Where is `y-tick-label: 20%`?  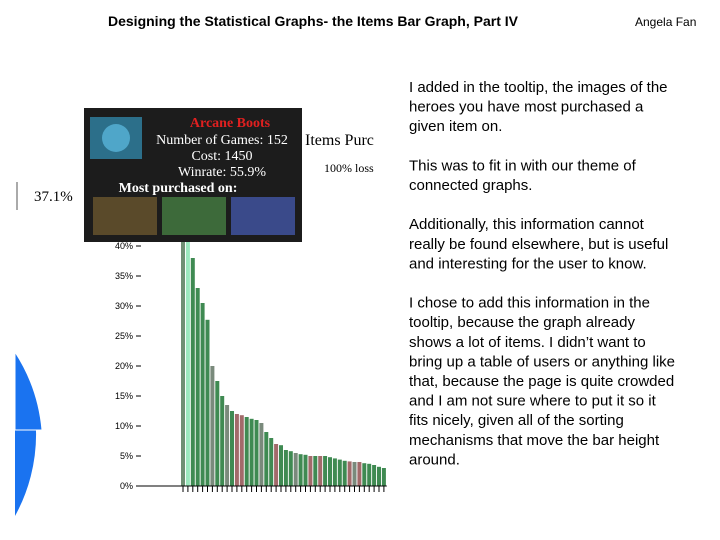 y-tick-label: 20% is located at coordinates (124, 366).